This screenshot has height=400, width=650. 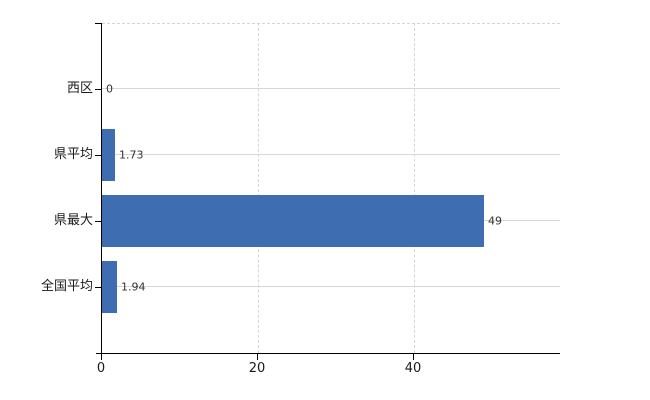 What do you see at coordinates (101, 188) in the screenshot?
I see `y-axis-line` at bounding box center [101, 188].